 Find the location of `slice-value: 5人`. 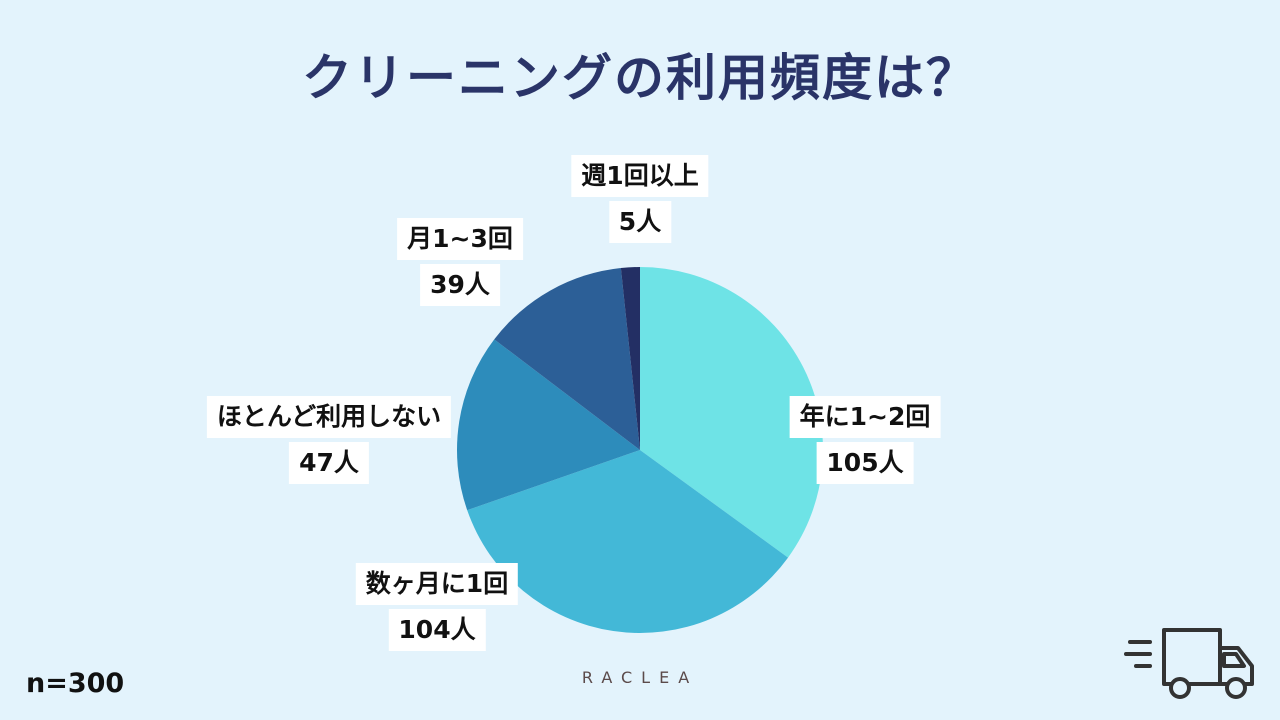

slice-value: 5人 is located at coordinates (640, 222).